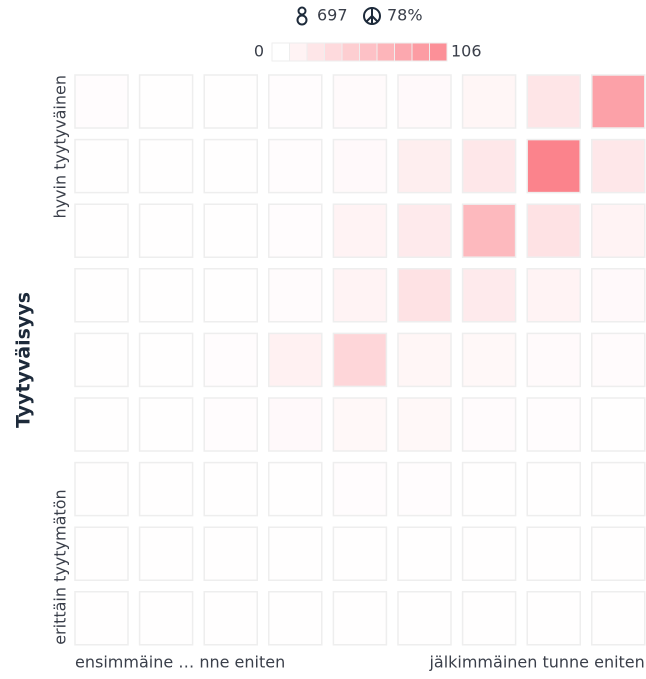  I want to click on legend-min: 0, so click(259, 51).